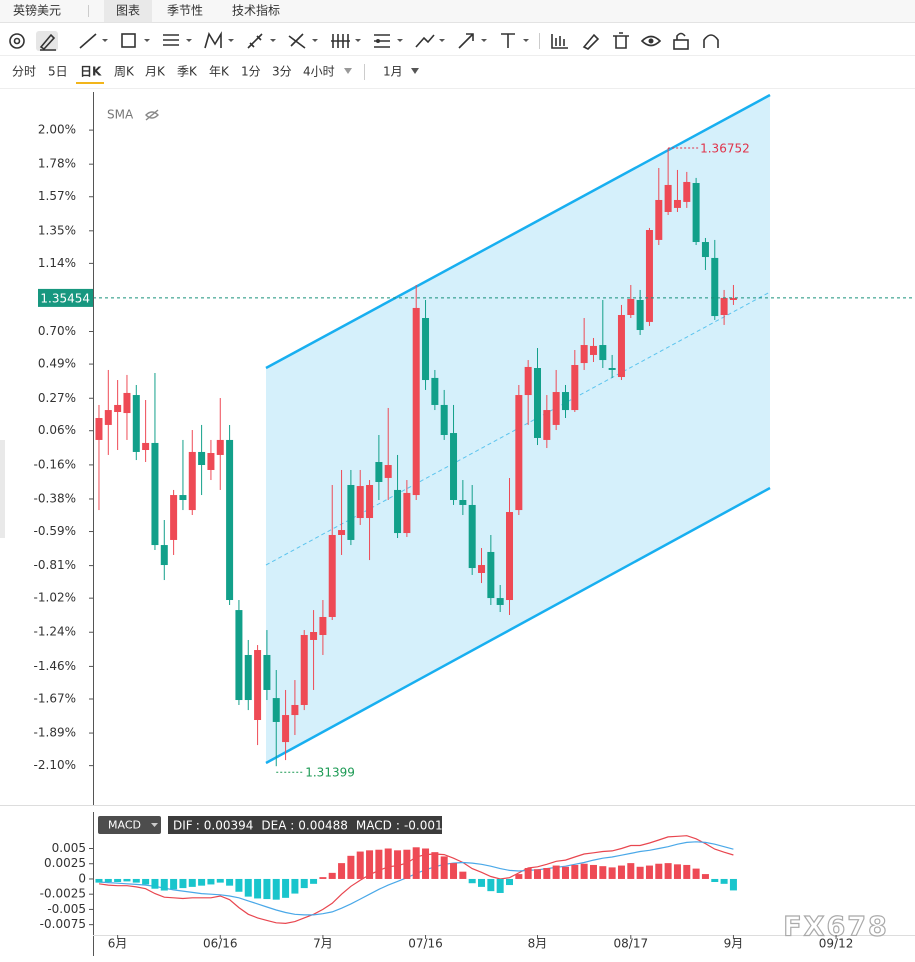 This screenshot has height=962, width=915. What do you see at coordinates (2, 489) in the screenshot?
I see `side-handle` at bounding box center [2, 489].